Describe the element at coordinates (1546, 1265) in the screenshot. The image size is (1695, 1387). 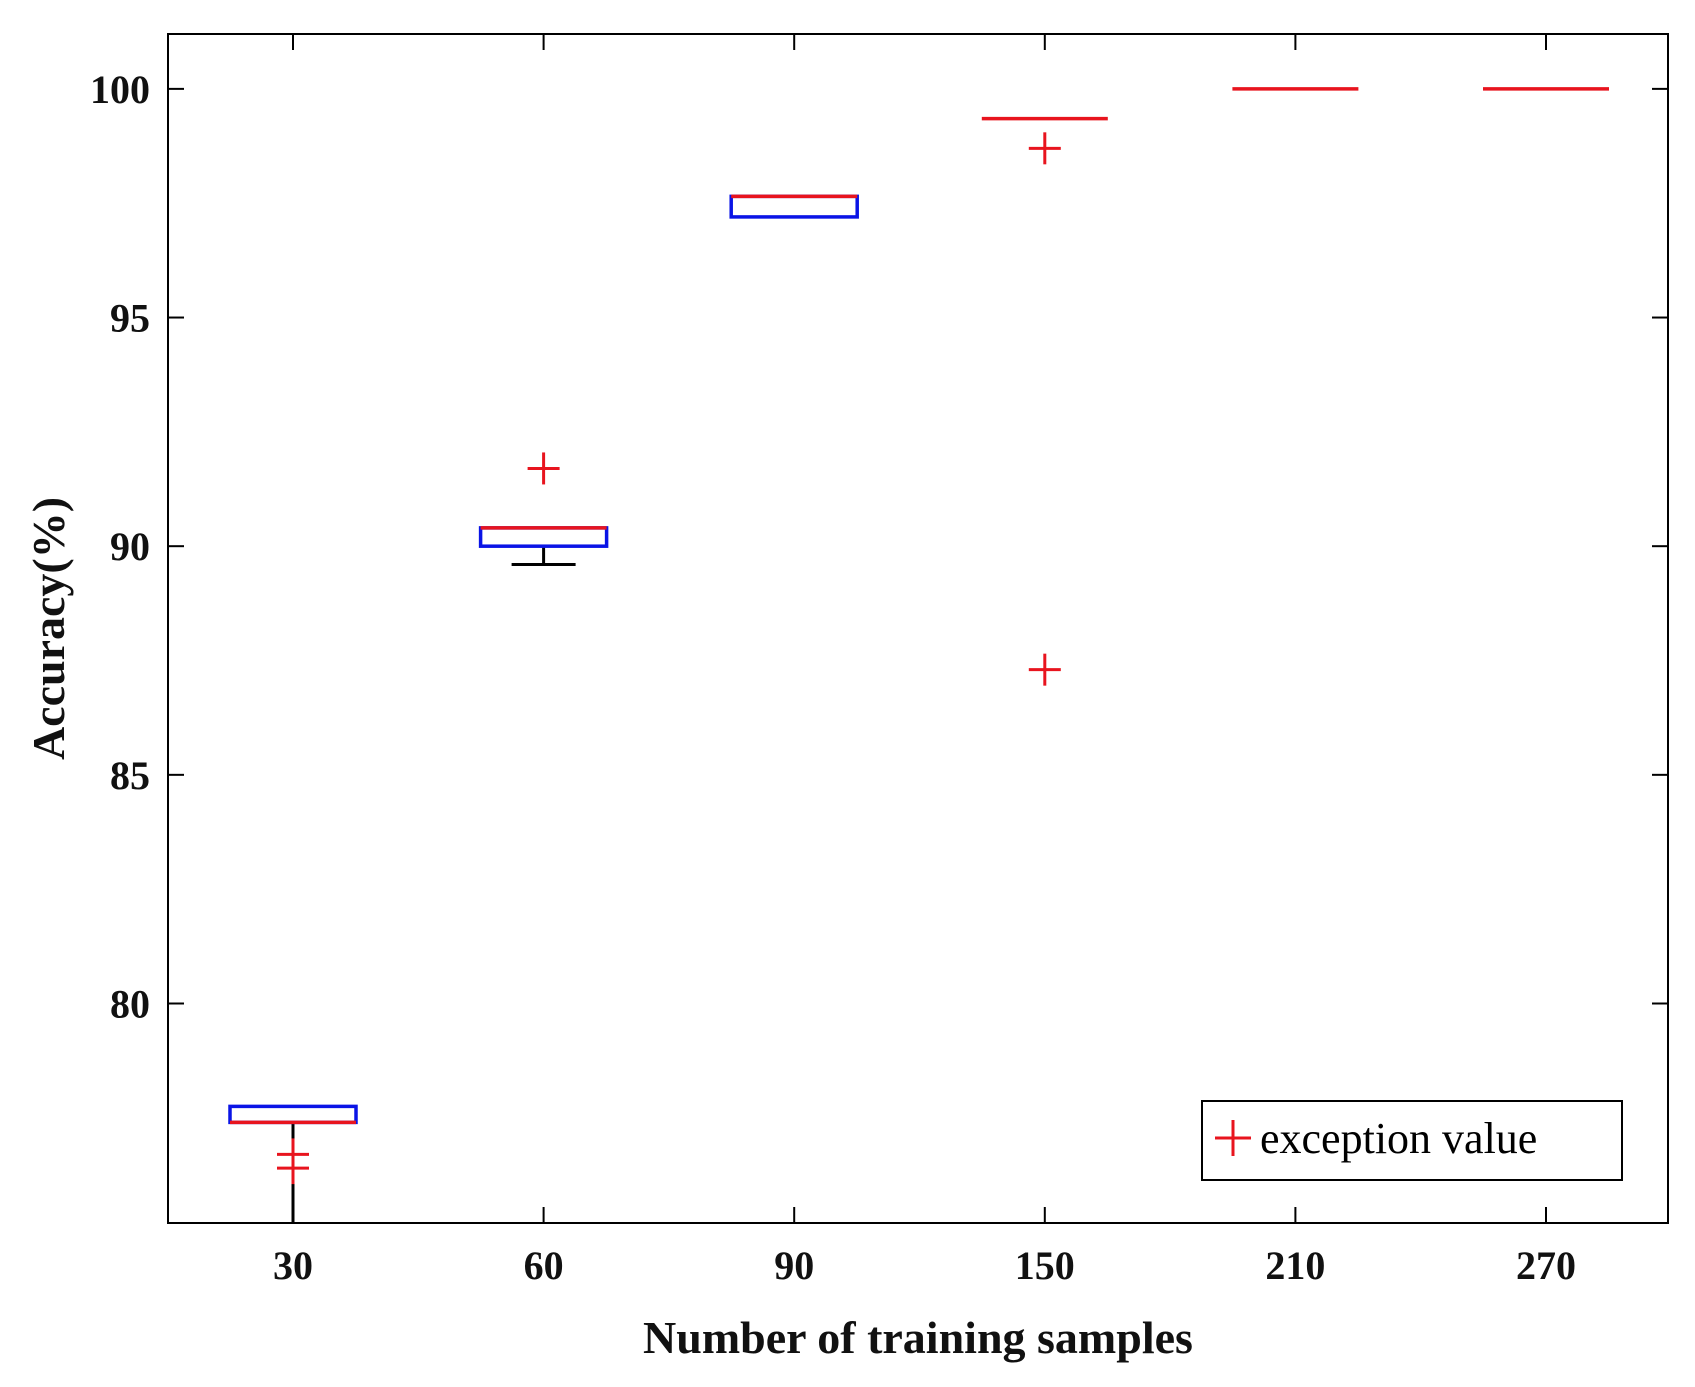
I see `x-tick-label: 270` at that location.